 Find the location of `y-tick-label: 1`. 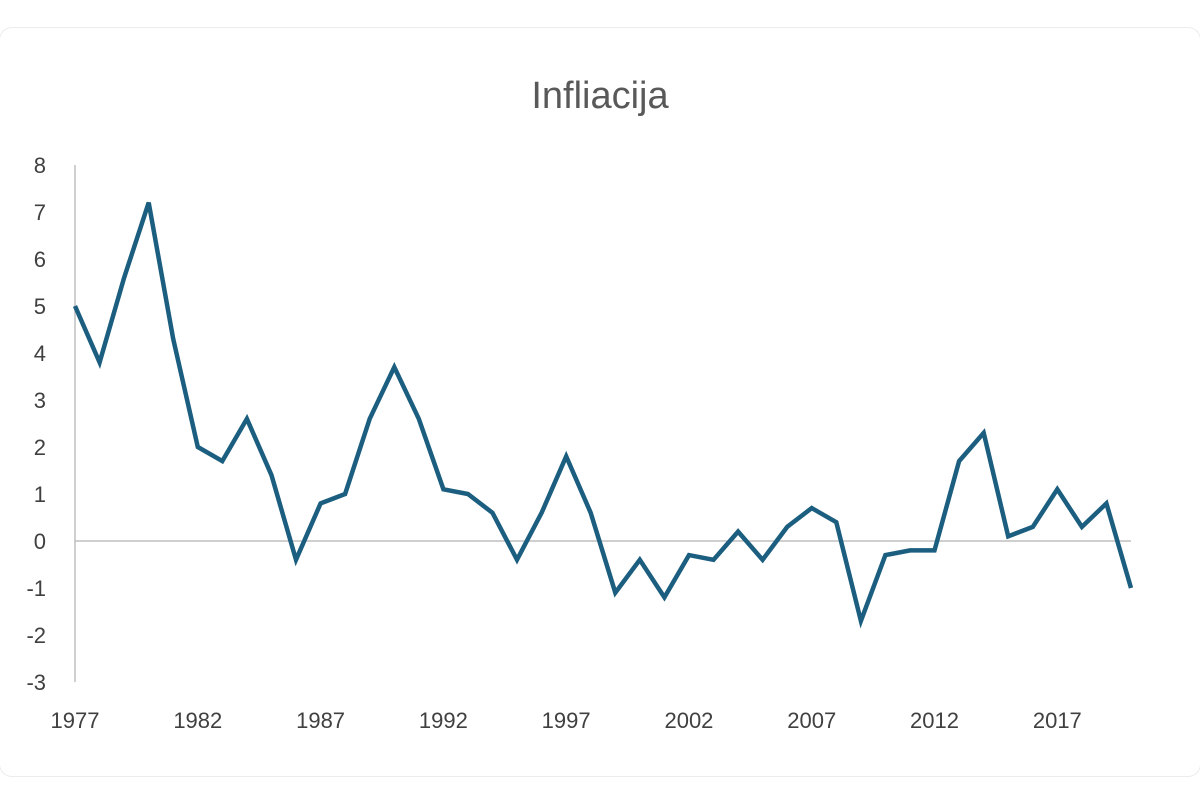

y-tick-label: 1 is located at coordinates (40, 494).